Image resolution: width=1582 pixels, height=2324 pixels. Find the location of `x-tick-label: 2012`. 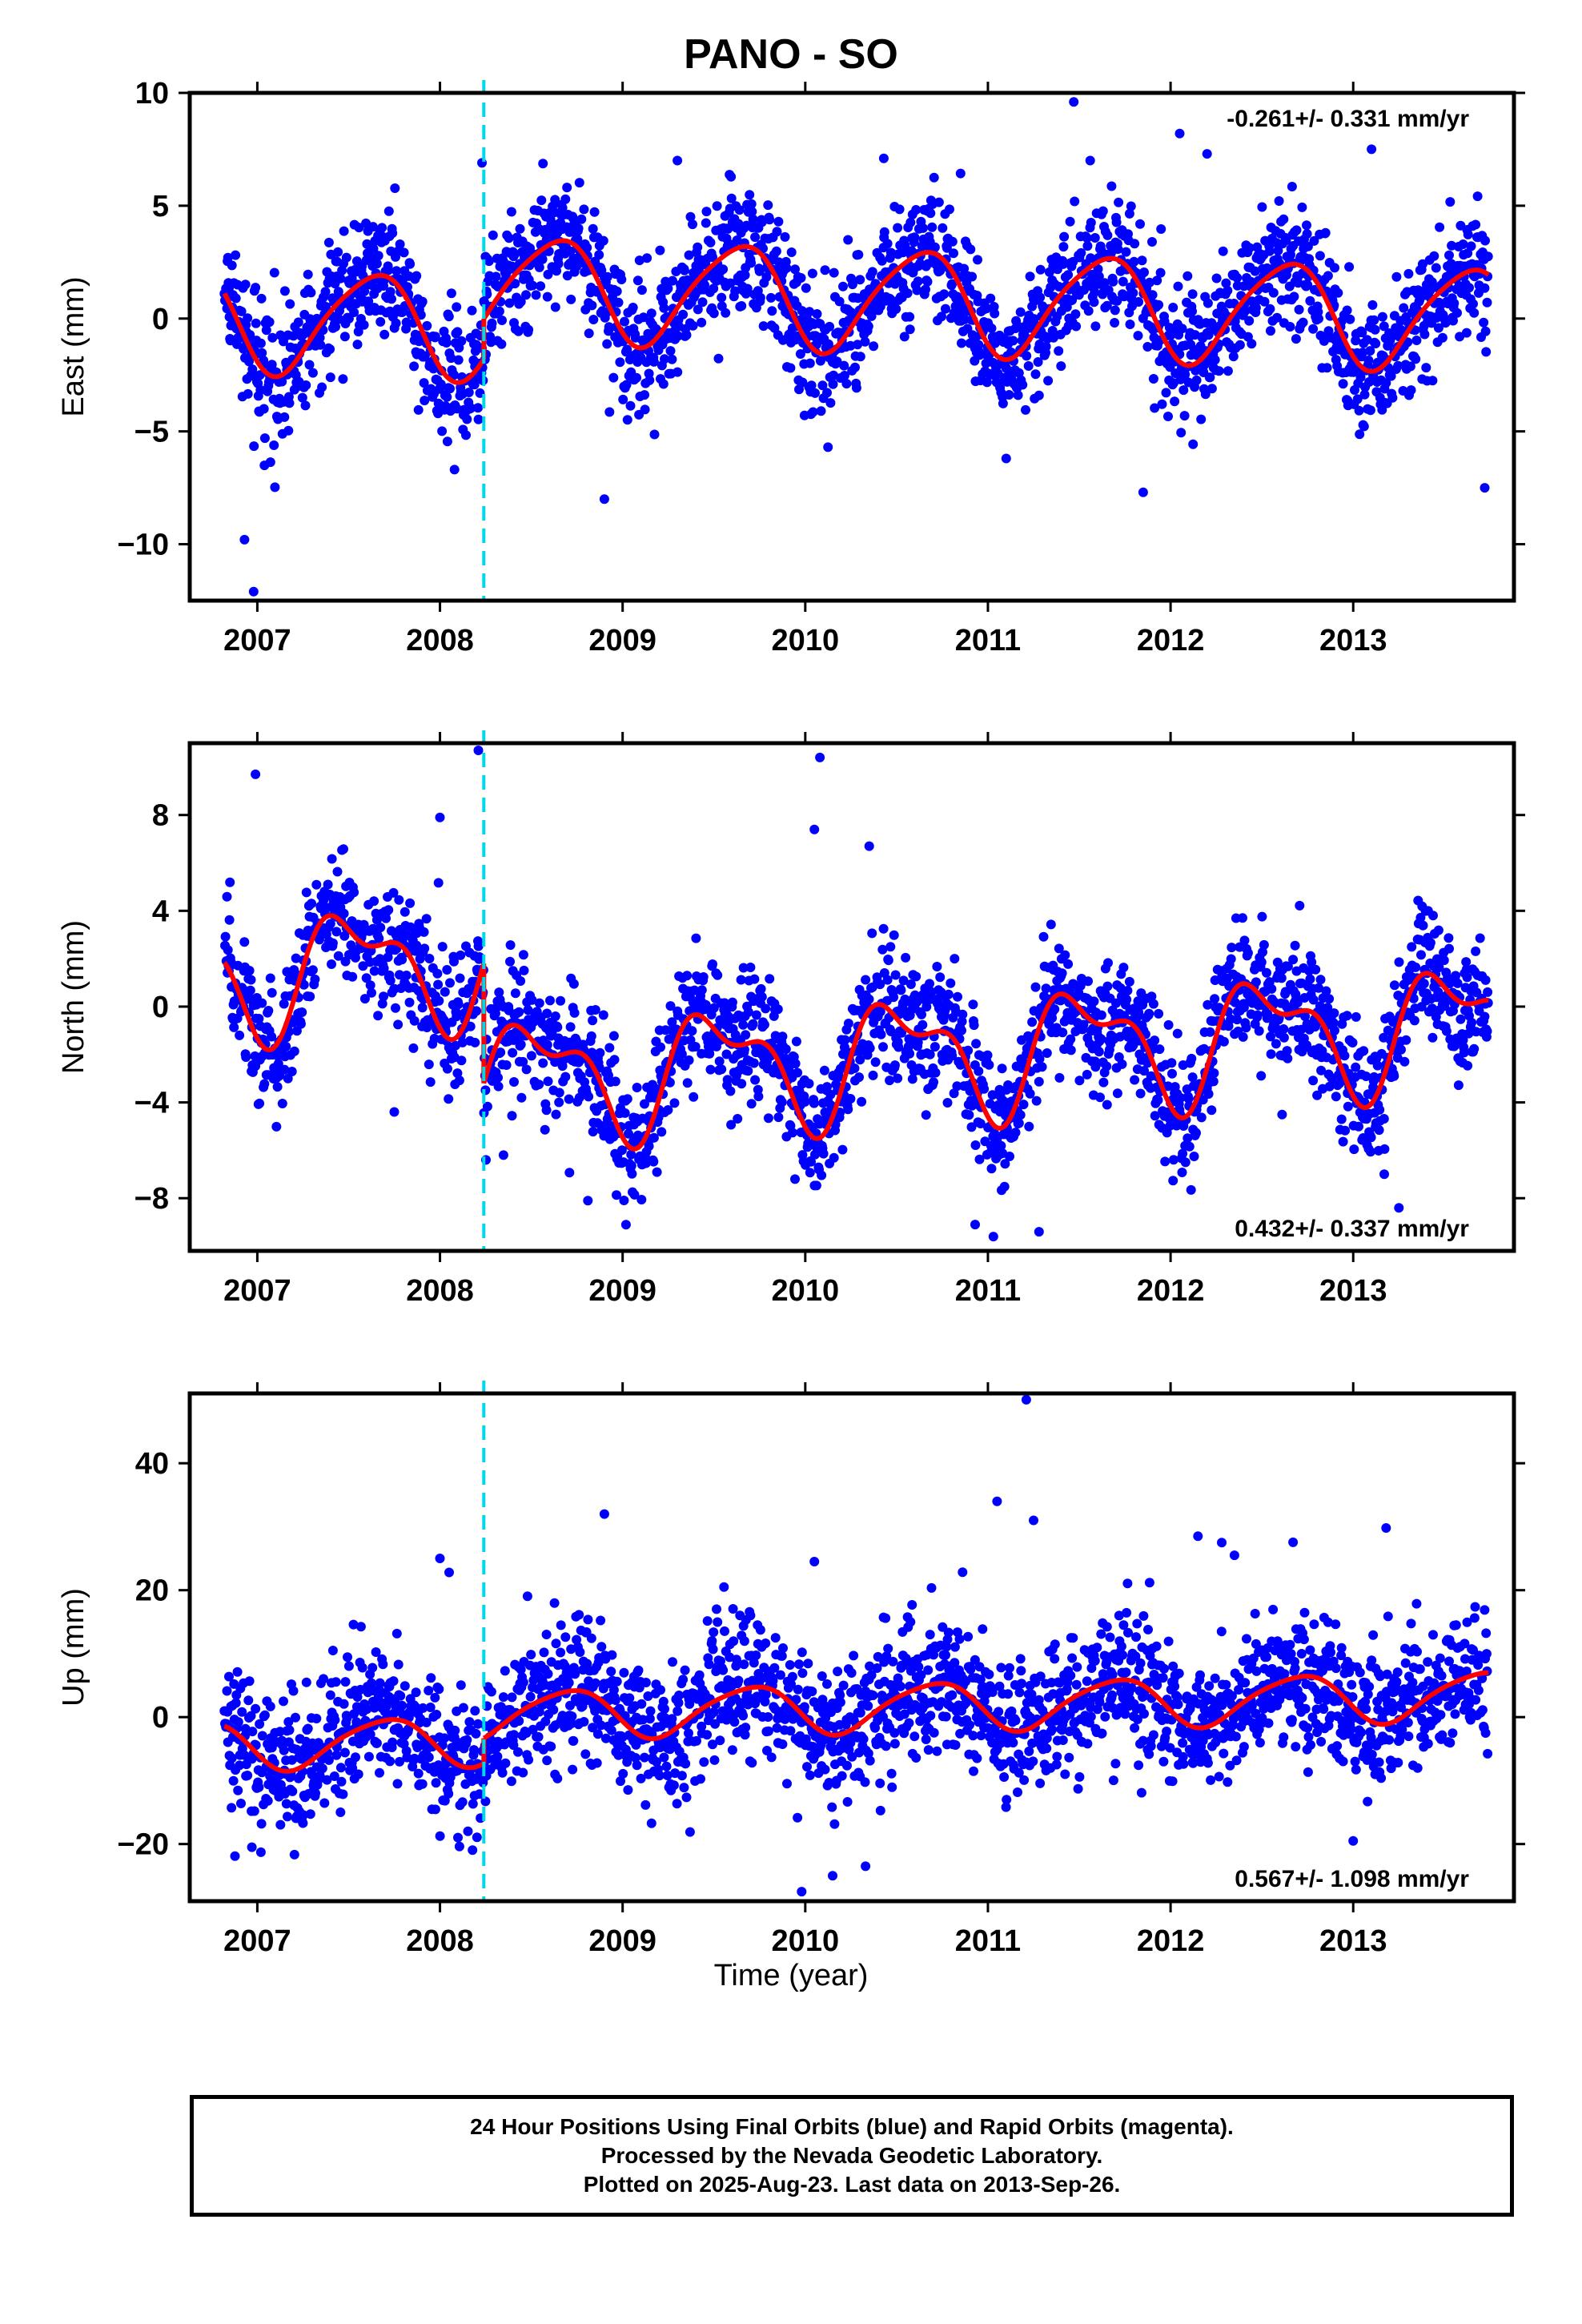

x-tick-label: 2012 is located at coordinates (1171, 1291).